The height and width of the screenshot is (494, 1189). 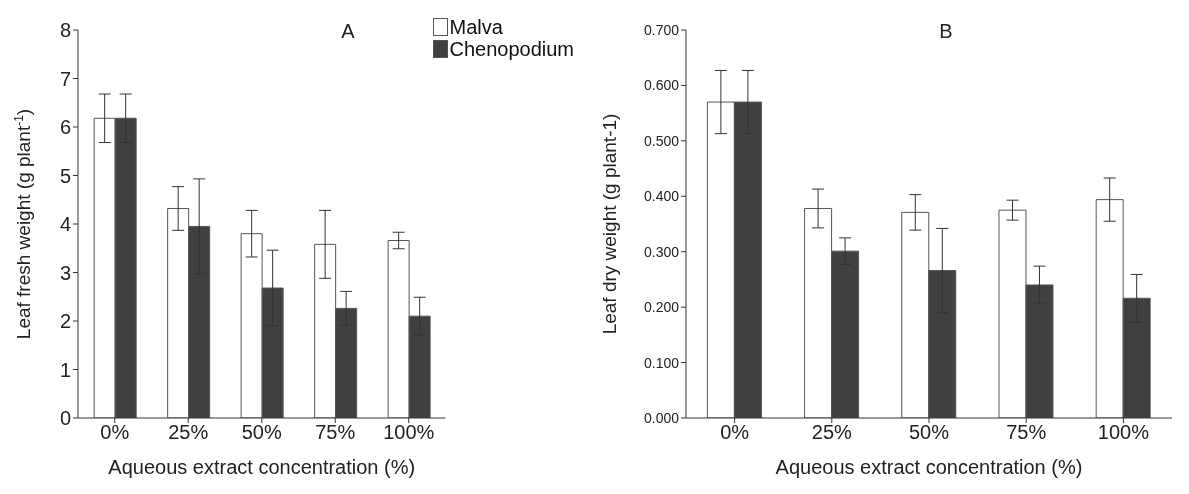 What do you see at coordinates (65, 30) in the screenshot?
I see `y-tick-label: 8` at bounding box center [65, 30].